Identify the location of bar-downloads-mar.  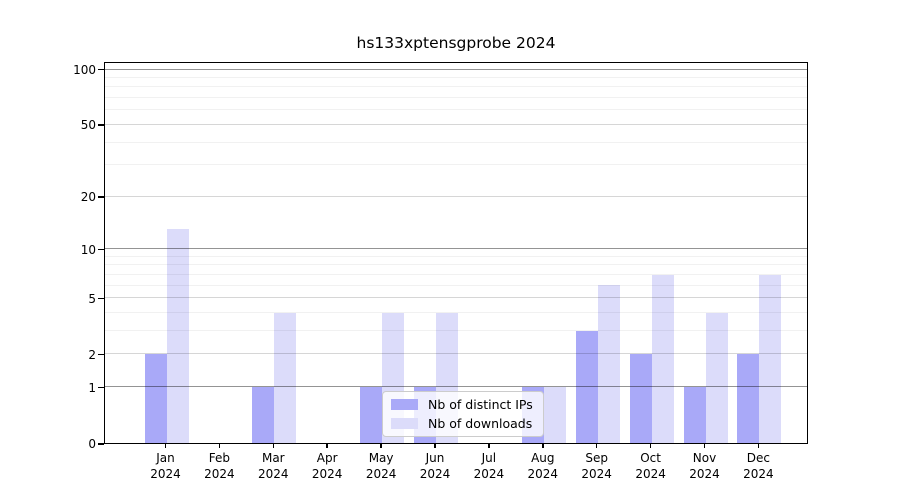
(285, 377).